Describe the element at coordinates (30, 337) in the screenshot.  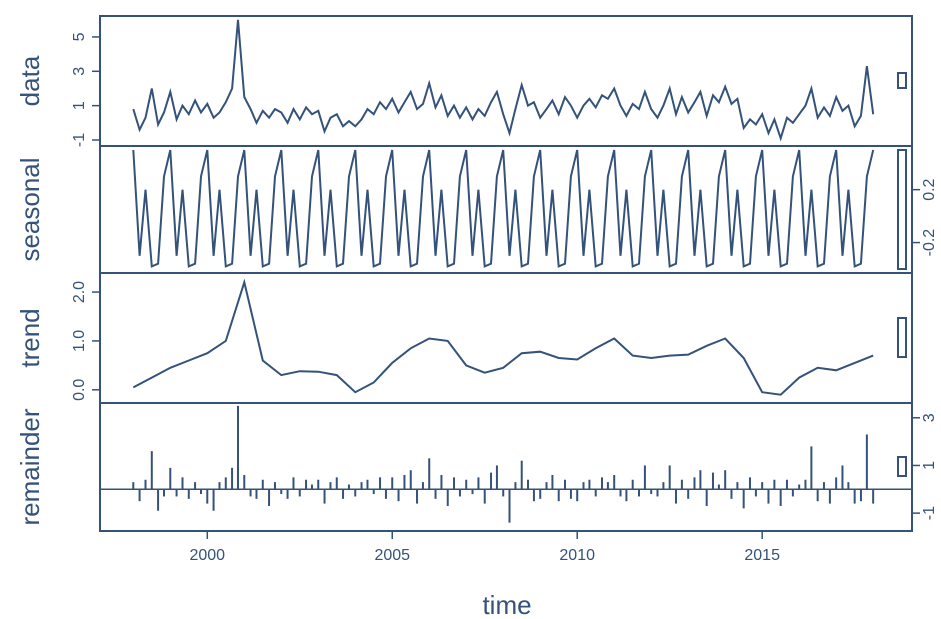
I see `panel-label: trend` at that location.